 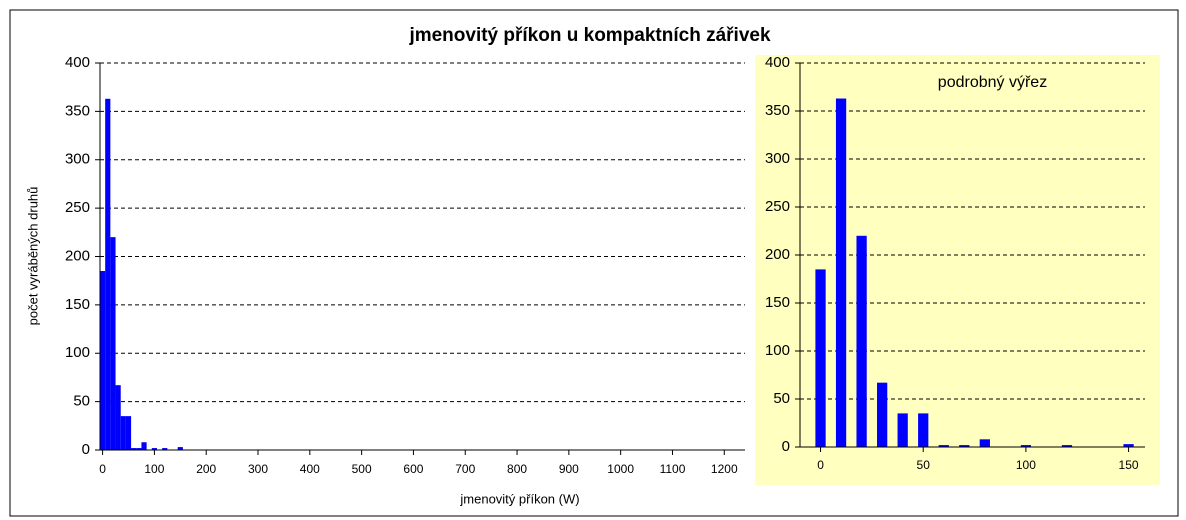 What do you see at coordinates (1129, 465) in the screenshot?
I see `x-tick-label: 150` at bounding box center [1129, 465].